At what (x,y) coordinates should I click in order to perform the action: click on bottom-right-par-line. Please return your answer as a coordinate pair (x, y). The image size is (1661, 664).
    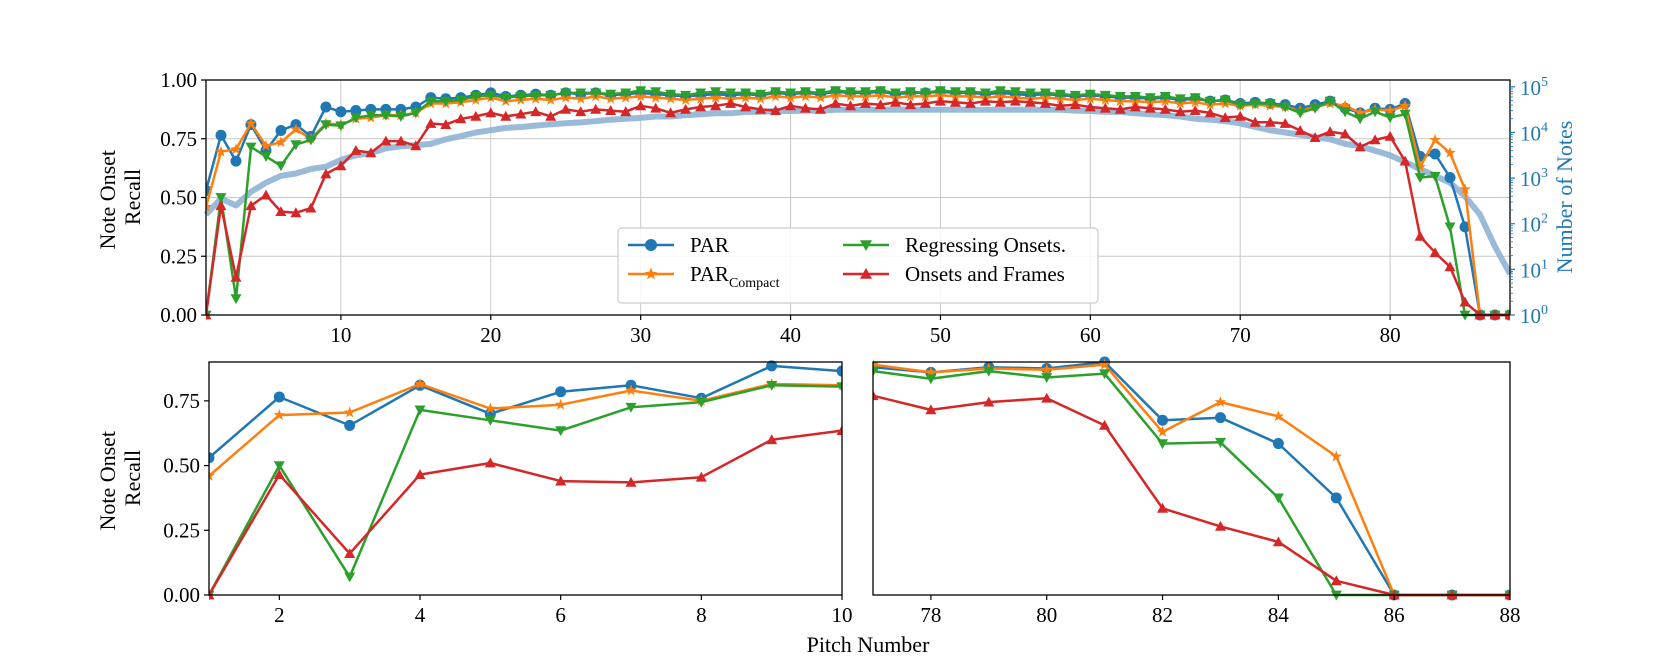
    Looking at the image, I should click on (1191, 478).